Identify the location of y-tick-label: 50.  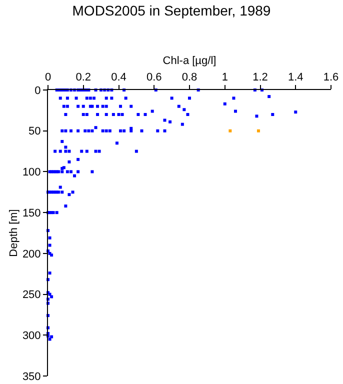
(34, 132).